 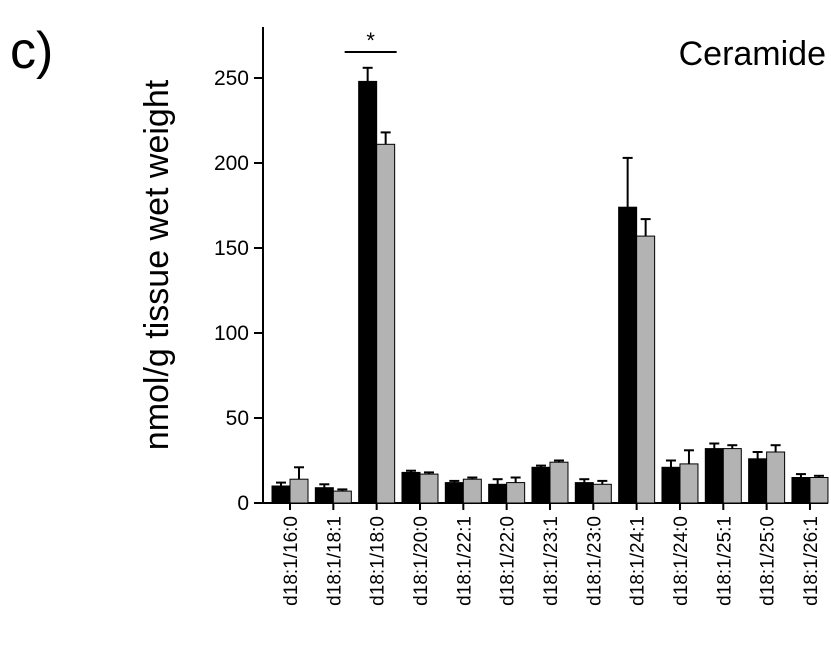 I want to click on x-tick-label: d18:1/18:0, so click(x=378, y=561).